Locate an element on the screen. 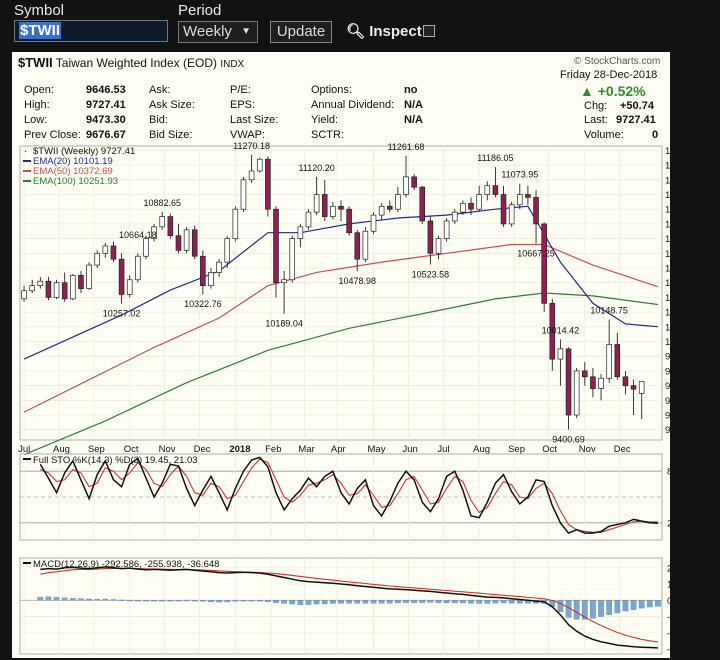  macd-y-tick-label: 200 is located at coordinates (668, 568).